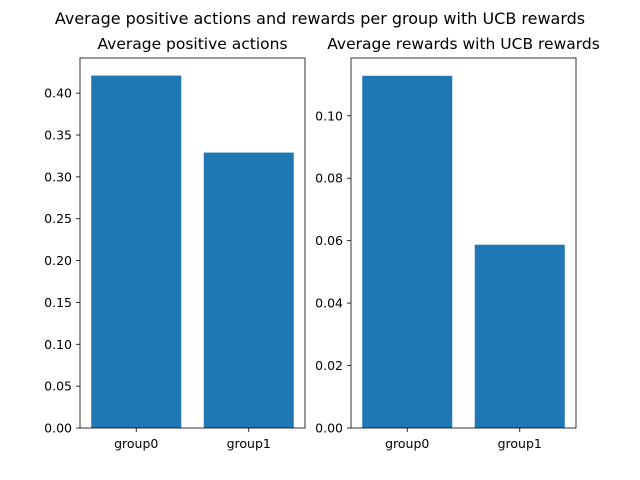 Image resolution: width=640 pixels, height=480 pixels. Describe the element at coordinates (58, 135) in the screenshot. I see `y-tick-label: 0.35` at that location.